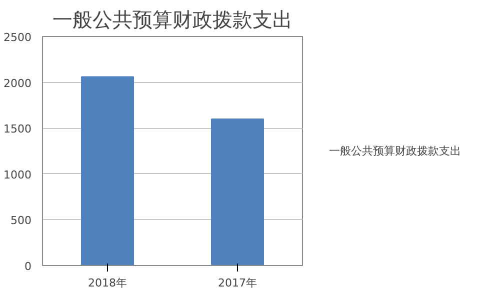  Describe the element at coordinates (18, 37) in the screenshot. I see `y-tick-label: 2500` at that location.